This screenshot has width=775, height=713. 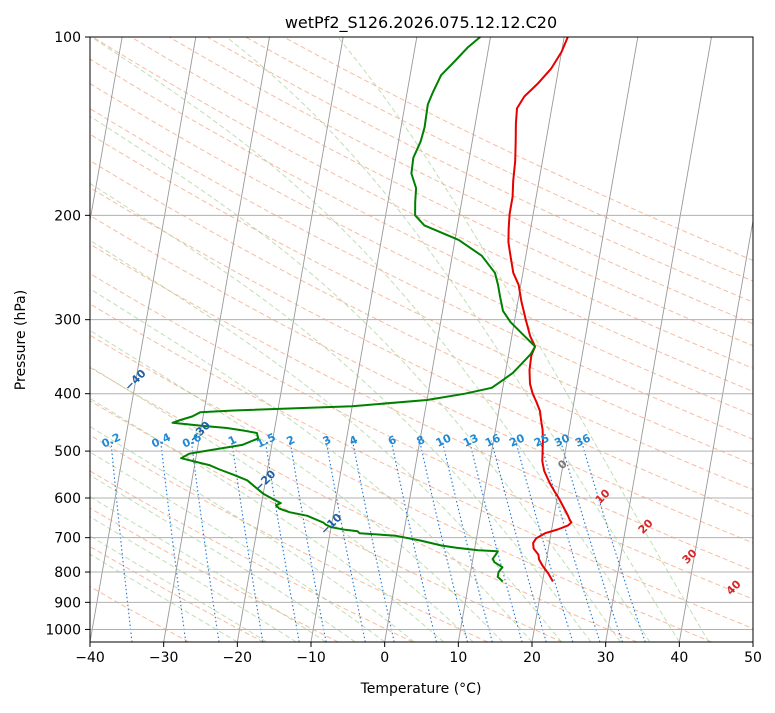 What do you see at coordinates (67, 499) in the screenshot?
I see `y-tick-label: 600` at bounding box center [67, 499].